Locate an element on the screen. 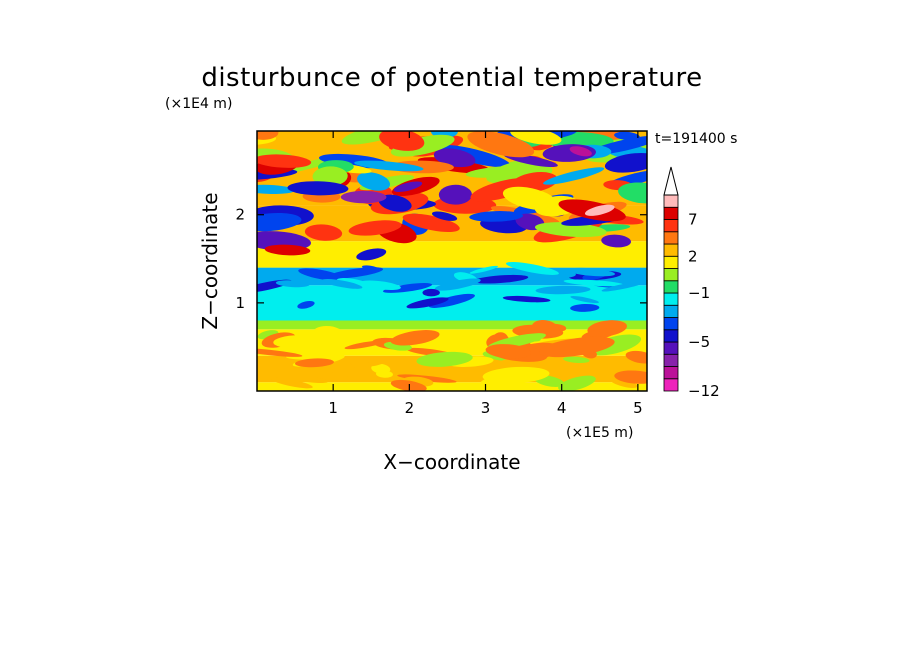 The width and height of the screenshot is (904, 654). y-tick-label: 1 is located at coordinates (240, 303).